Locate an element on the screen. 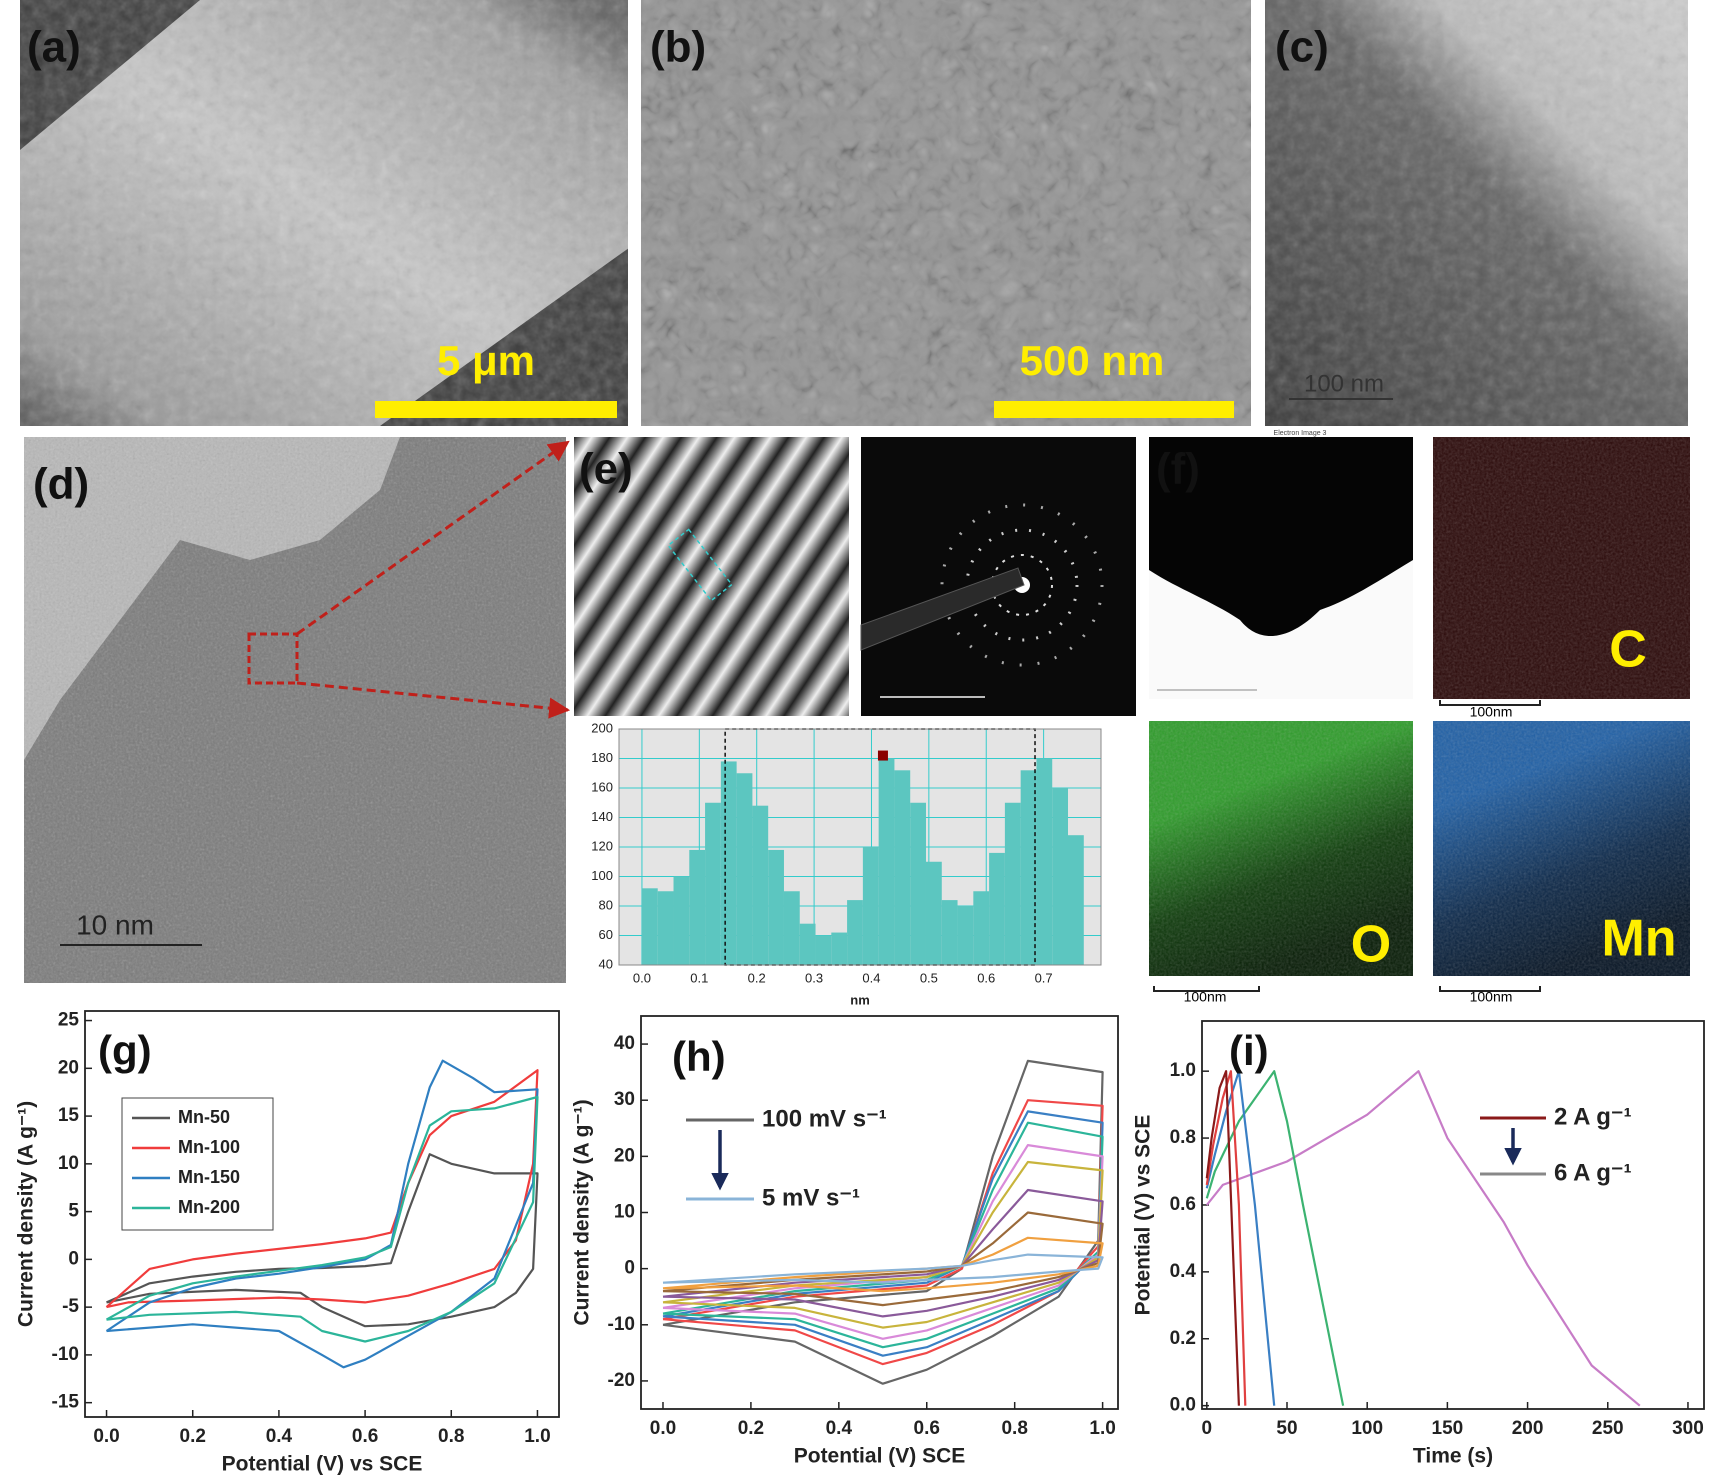 This screenshot has height=1480, width=1713. zoom-arrow is located at coordinates (433, 700).